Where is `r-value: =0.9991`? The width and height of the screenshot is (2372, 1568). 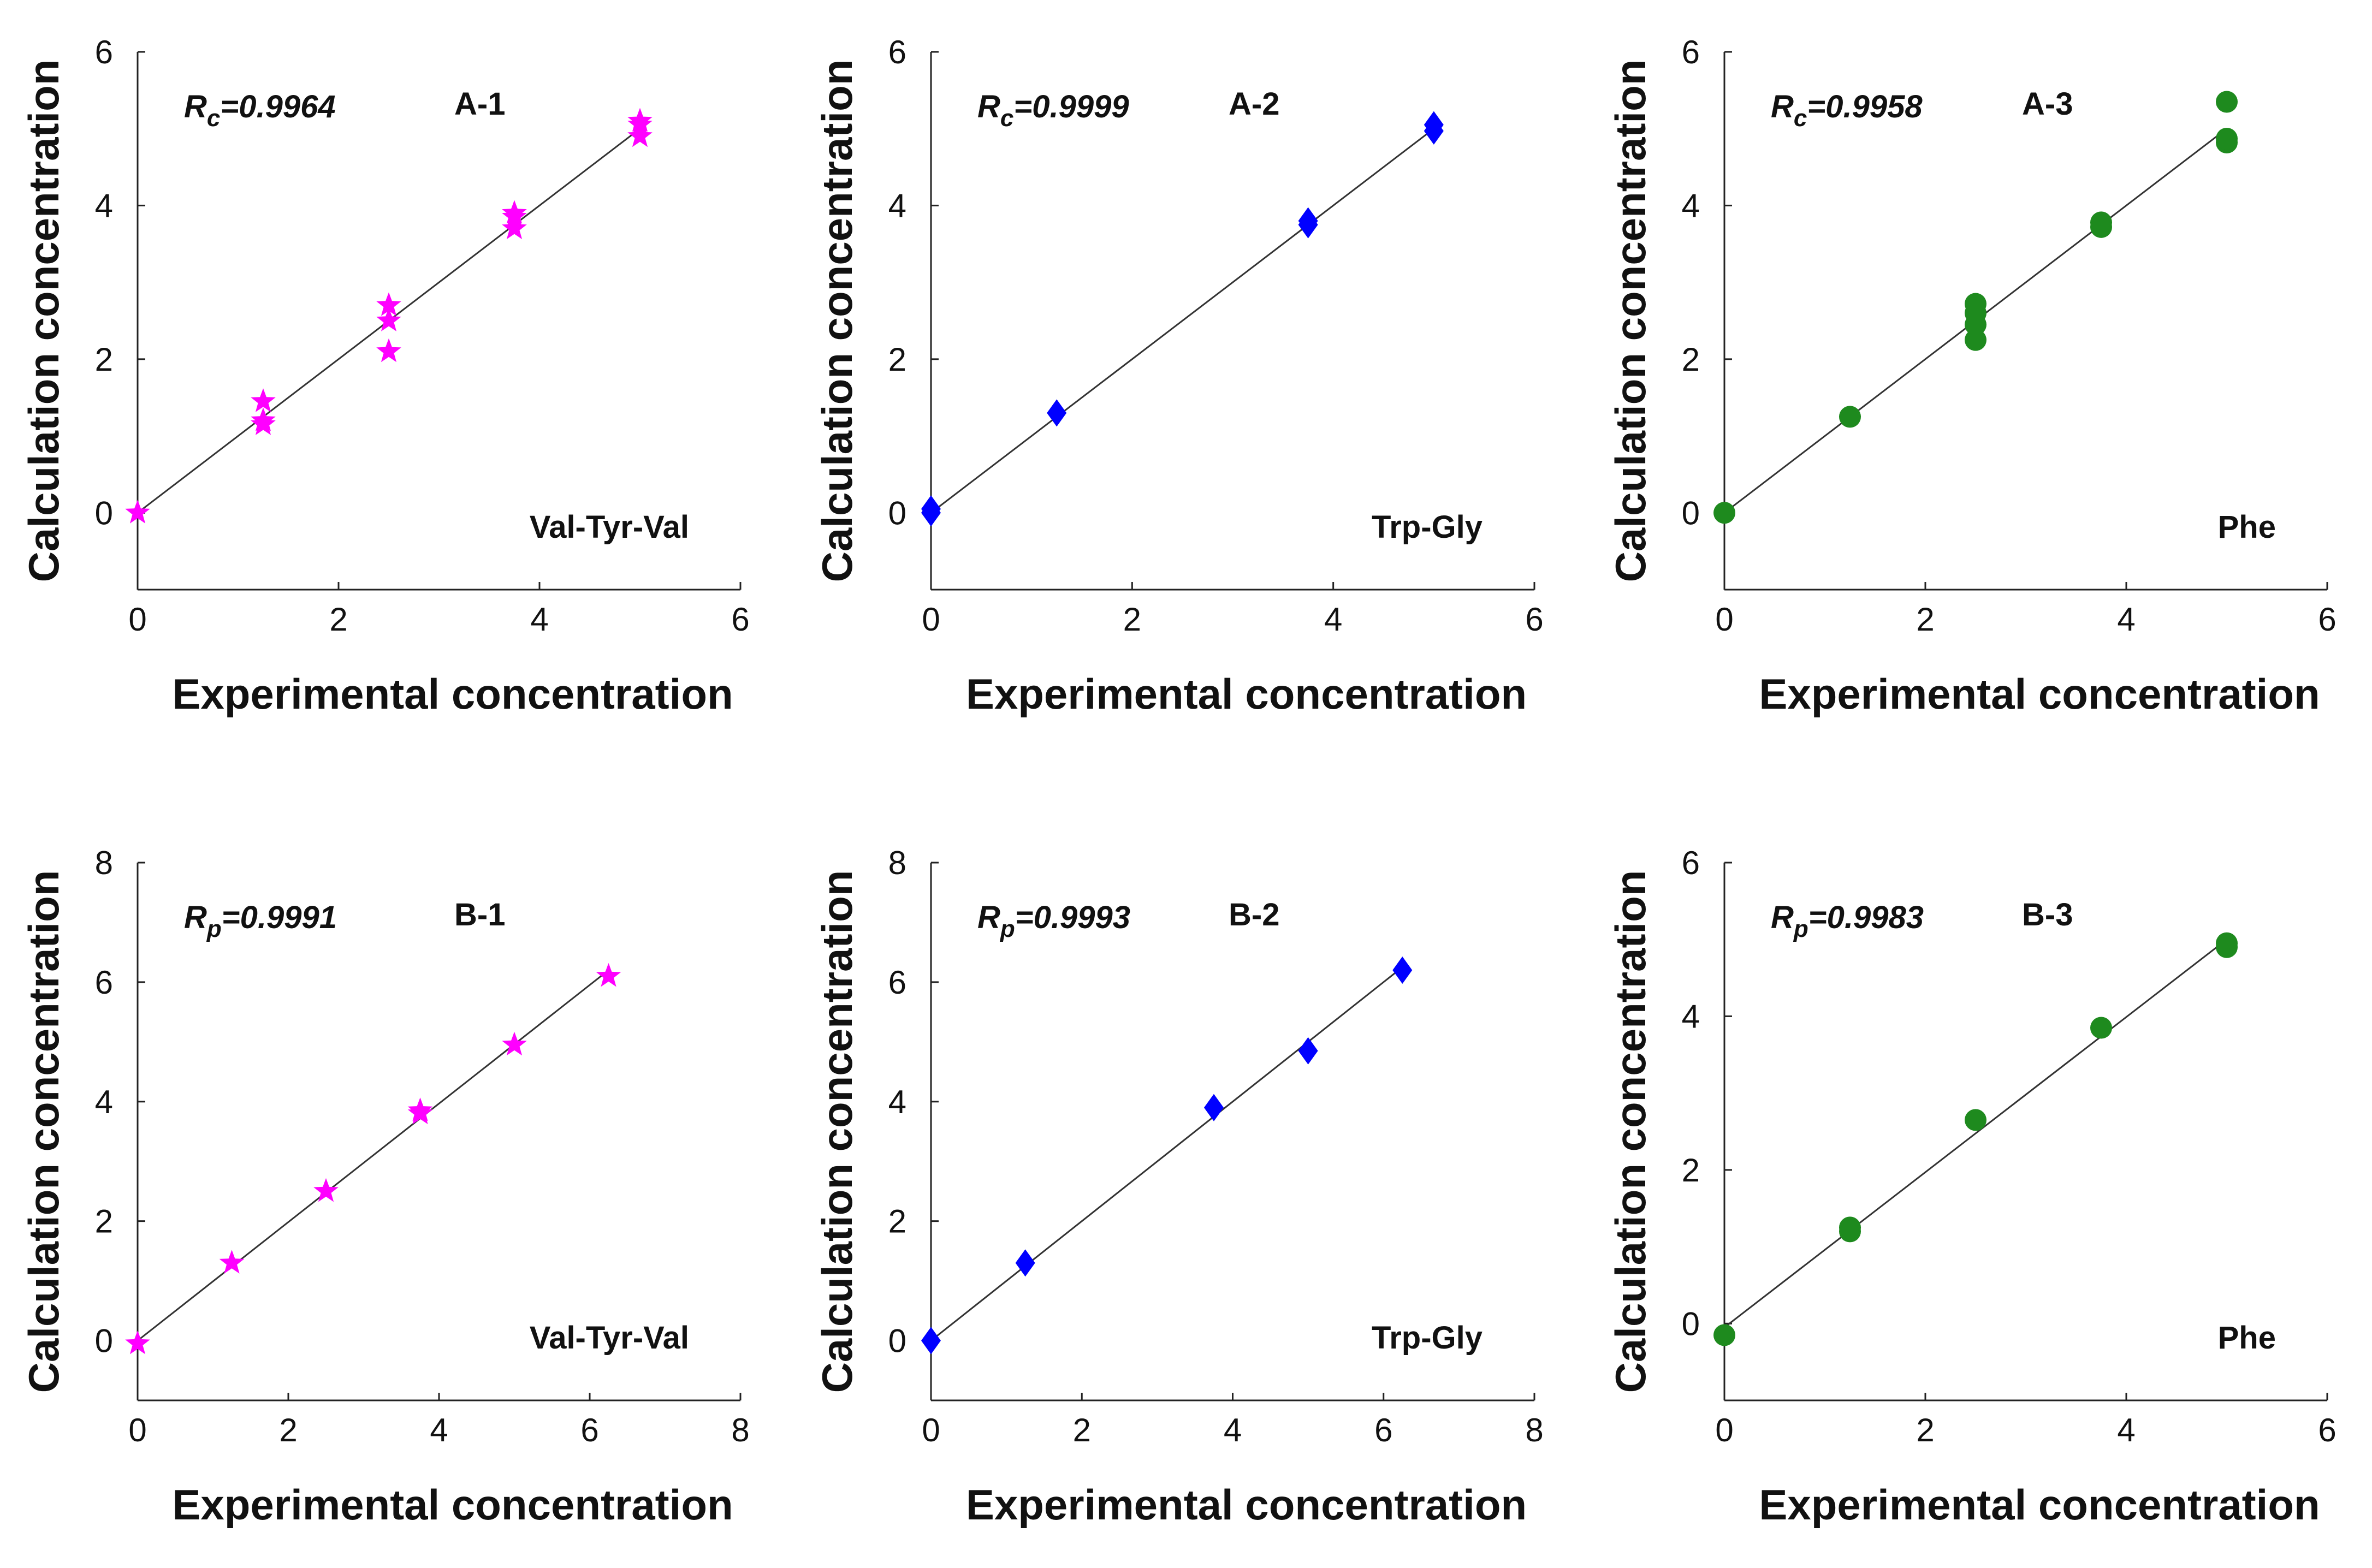
r-value: =0.9991 is located at coordinates (279, 917).